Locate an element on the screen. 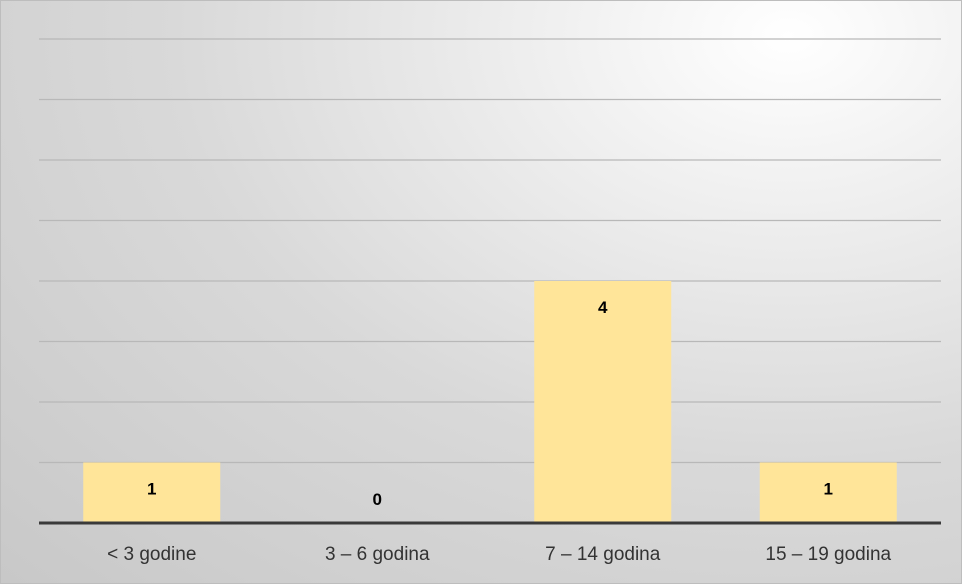 The width and height of the screenshot is (962, 585). x-tick-label: < 3 godine is located at coordinates (151, 554).